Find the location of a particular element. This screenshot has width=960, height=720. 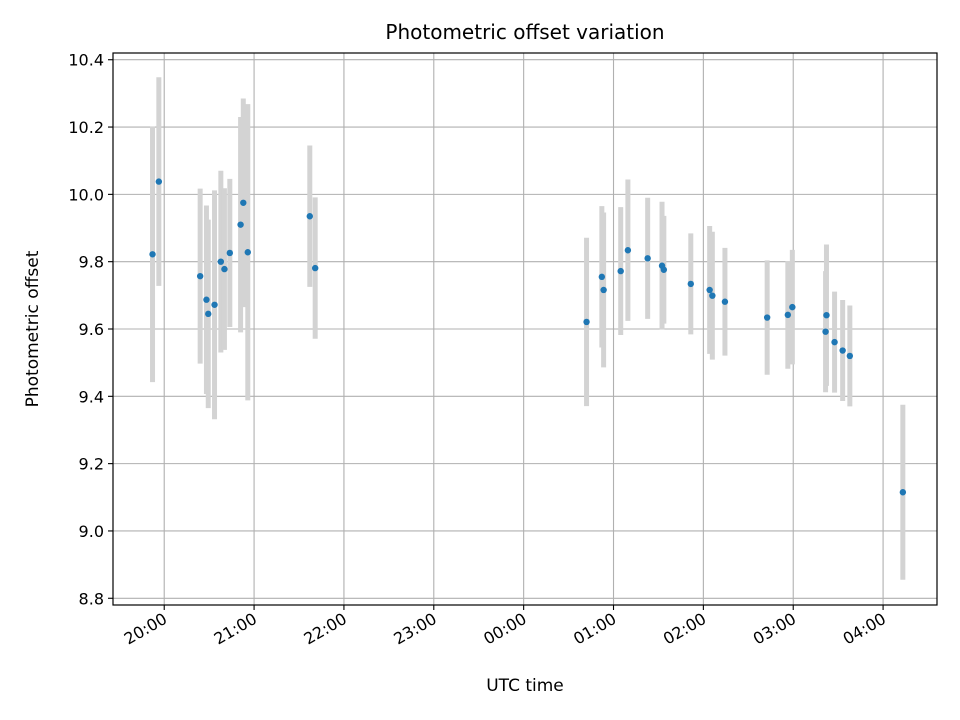

y-tick-label: 9.4 is located at coordinates (91, 396).